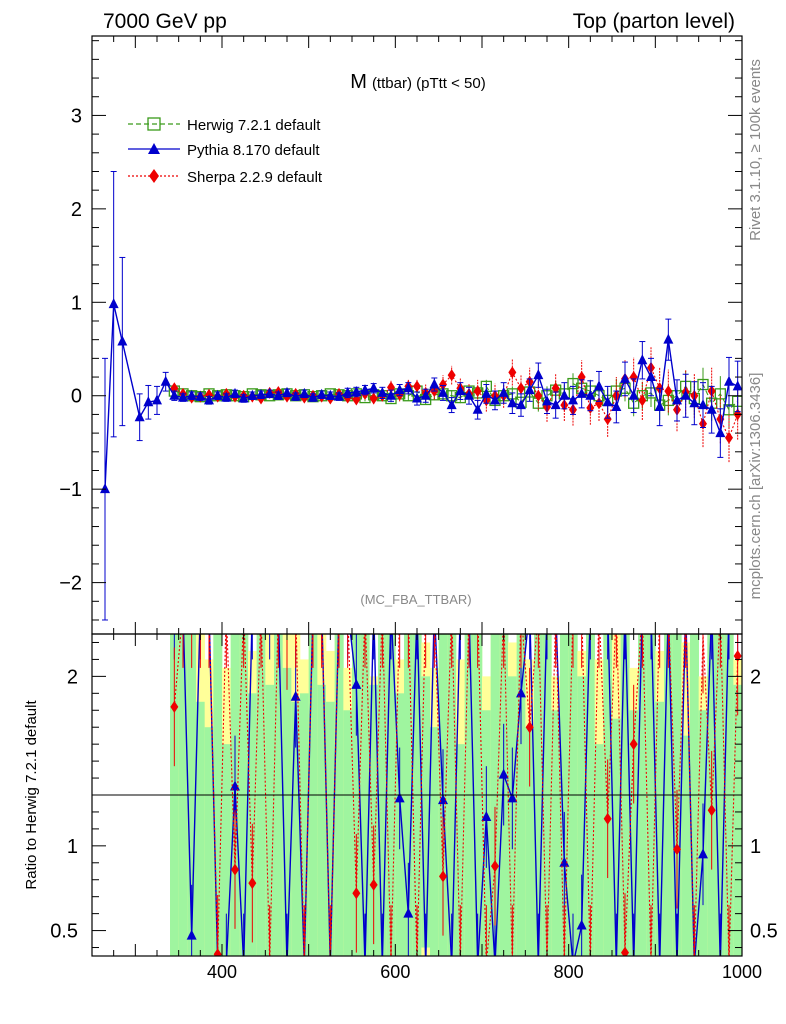 Image resolution: width=786 pixels, height=1024 pixels. Describe the element at coordinates (154, 124) in the screenshot. I see `legend-herwig-marker` at that location.